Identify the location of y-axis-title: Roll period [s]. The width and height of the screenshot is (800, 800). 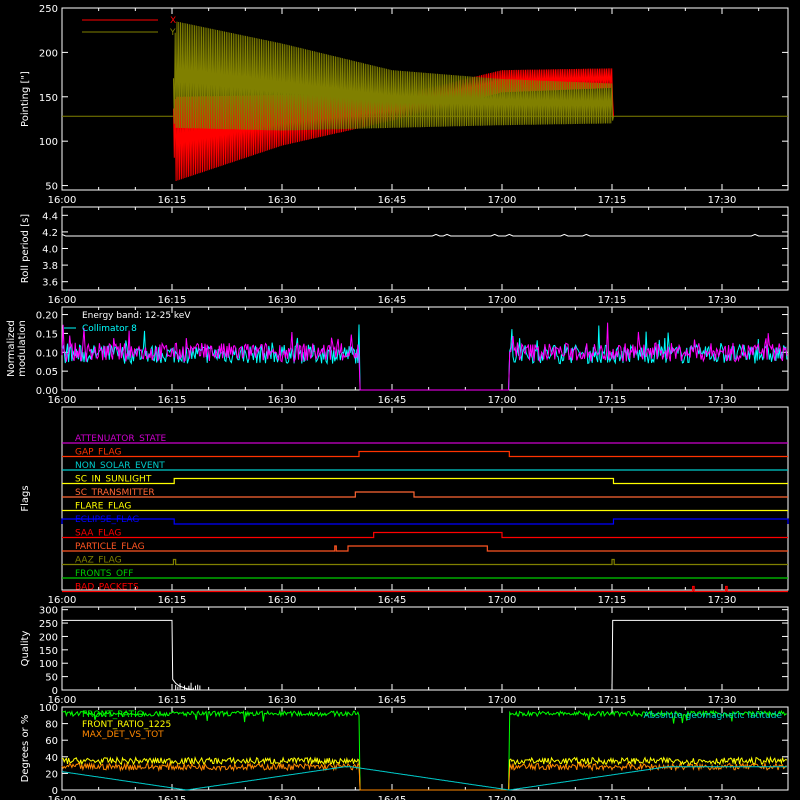
(25, 248).